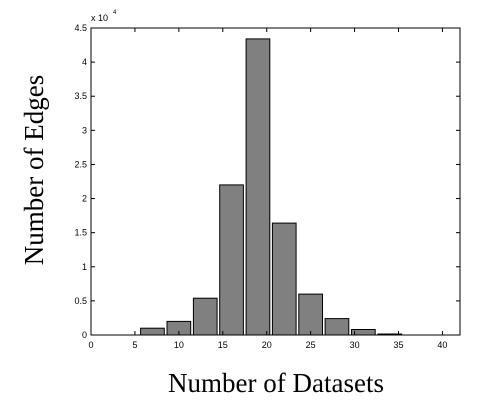  I want to click on x-axis-title: Number of Datasets, so click(276, 383).